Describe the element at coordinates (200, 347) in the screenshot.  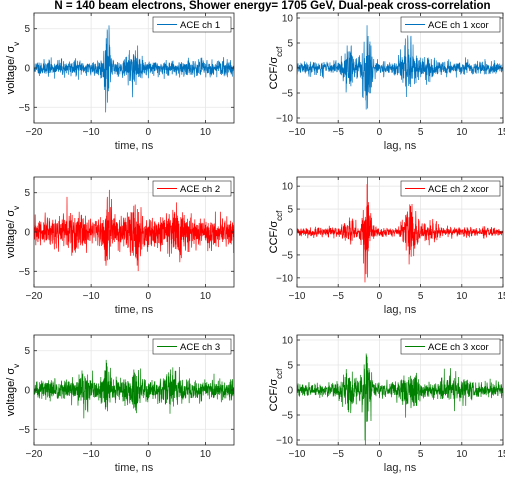
I see `legend-label: ACE ch 3` at that location.